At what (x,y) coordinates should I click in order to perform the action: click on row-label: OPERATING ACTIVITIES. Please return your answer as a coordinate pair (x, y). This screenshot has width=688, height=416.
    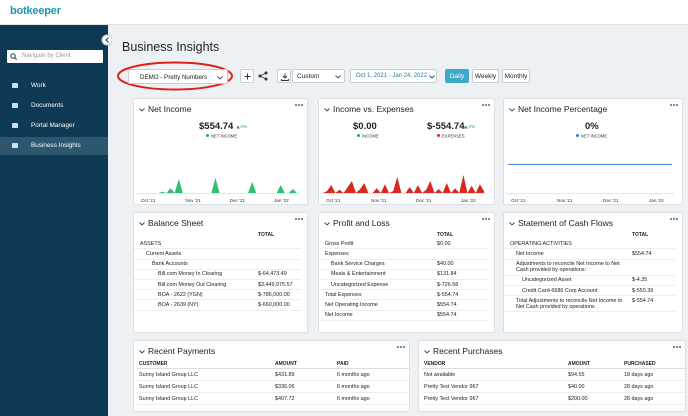
    Looking at the image, I should click on (567, 244).